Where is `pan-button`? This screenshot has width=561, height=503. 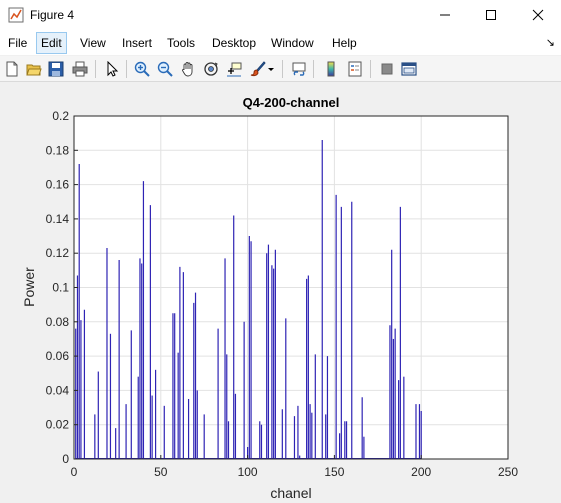
pan-button is located at coordinates (188, 69).